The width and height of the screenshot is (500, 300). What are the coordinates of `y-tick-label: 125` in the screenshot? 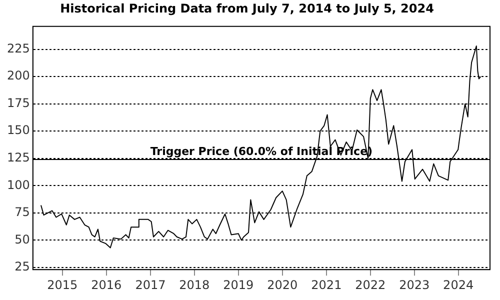 It's located at (18, 157).